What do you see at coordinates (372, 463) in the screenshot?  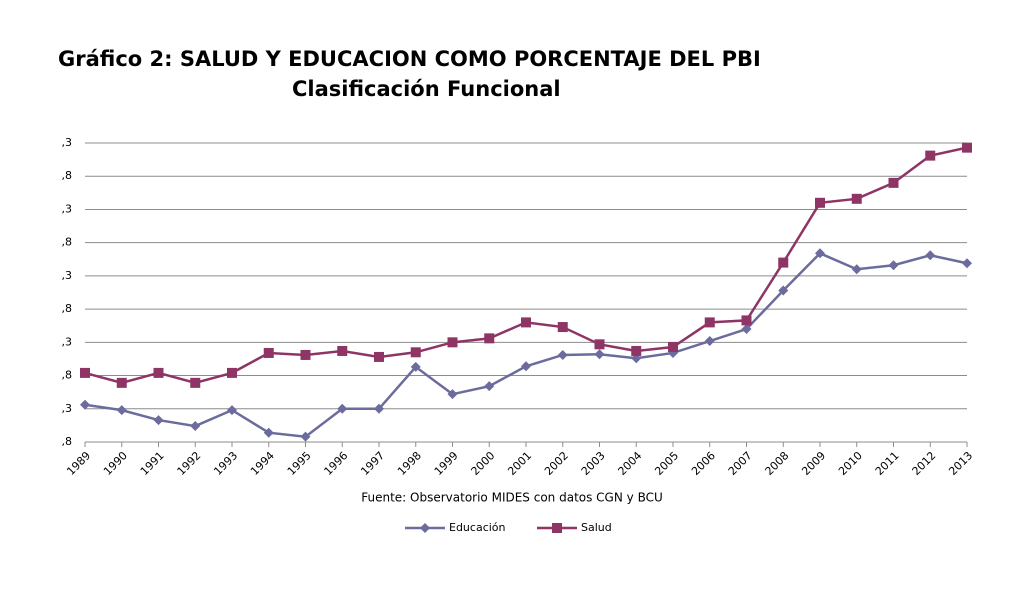 I see `x-tick-label: 1997` at bounding box center [372, 463].